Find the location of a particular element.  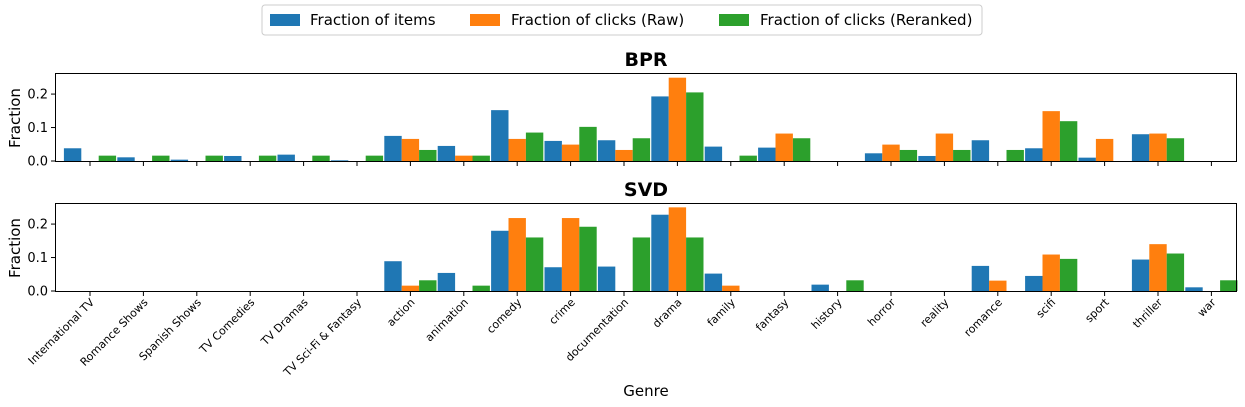

y-ticks-bpr: 0.0 0.1 0.2 is located at coordinates (41, 129).